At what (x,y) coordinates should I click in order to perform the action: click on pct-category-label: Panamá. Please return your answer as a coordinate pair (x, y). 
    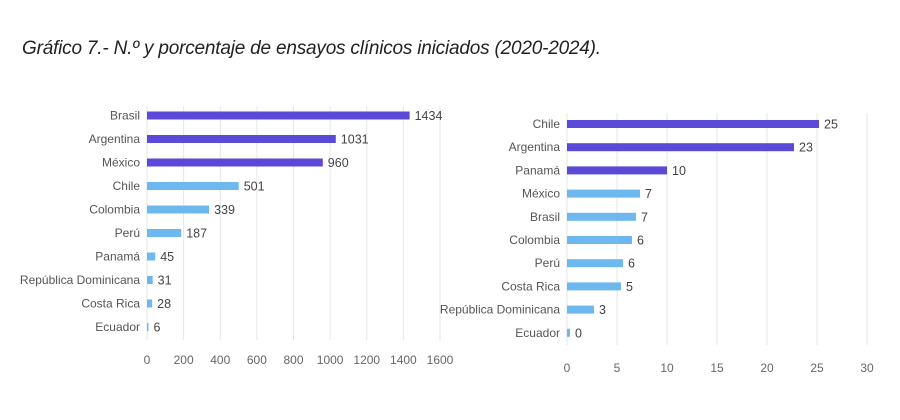
    Looking at the image, I should click on (537, 170).